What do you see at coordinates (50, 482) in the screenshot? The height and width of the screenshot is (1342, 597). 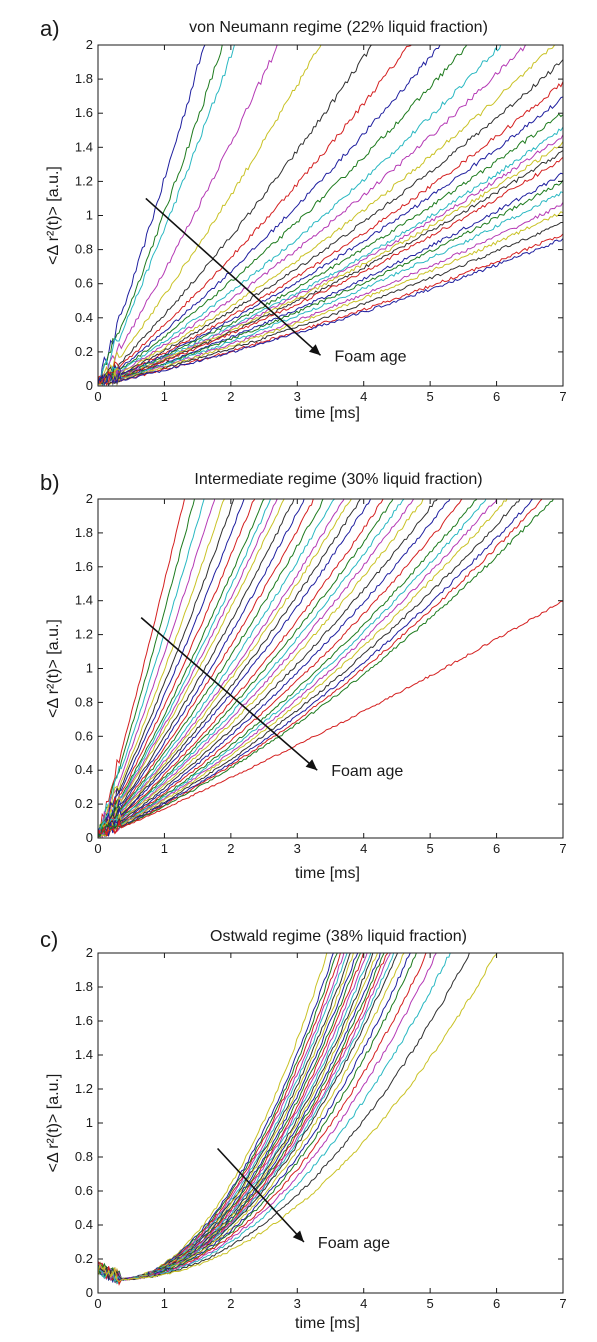 I see `panel-label: b)` at bounding box center [50, 482].